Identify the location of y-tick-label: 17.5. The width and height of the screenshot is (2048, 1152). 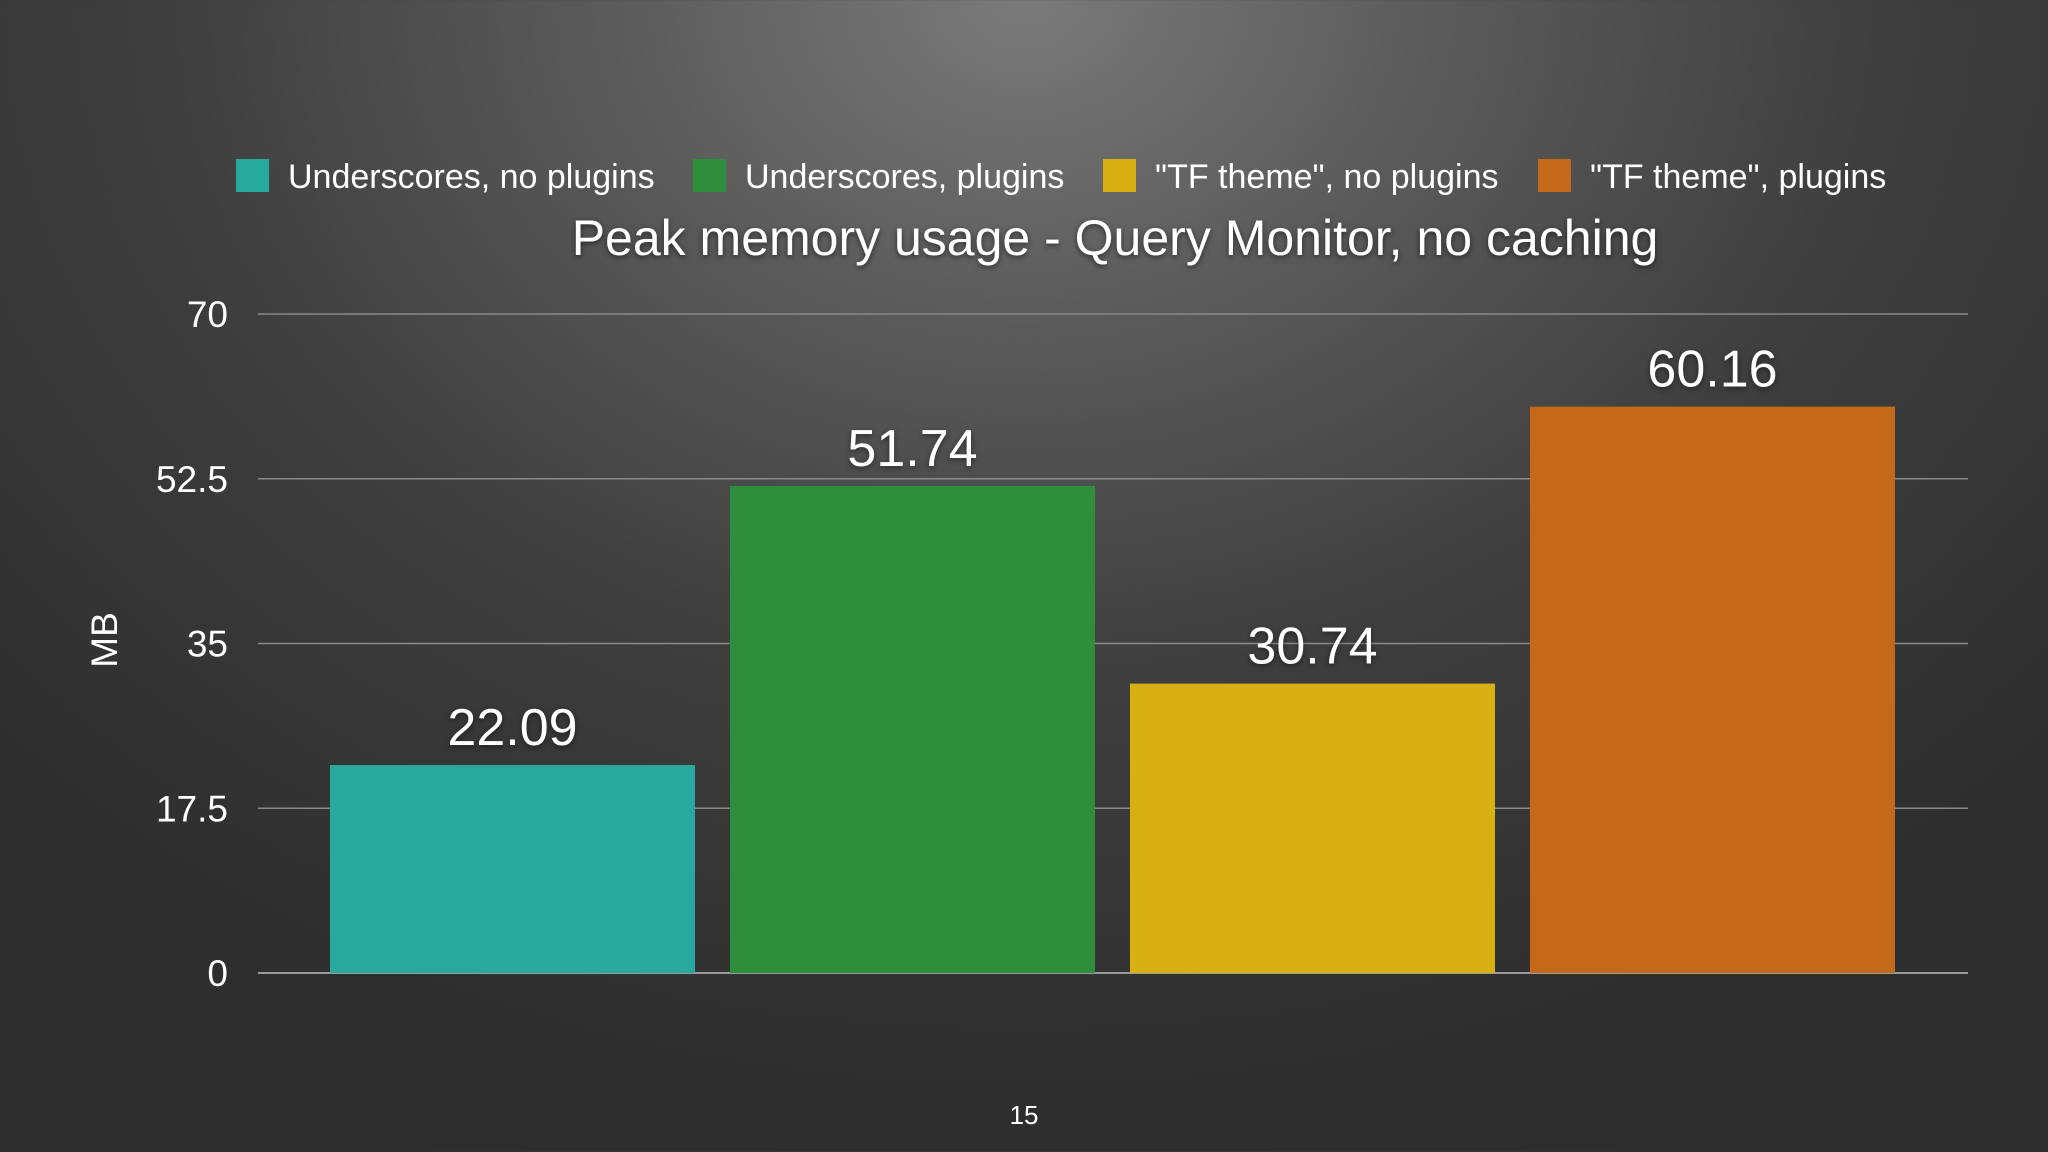
(192, 808).